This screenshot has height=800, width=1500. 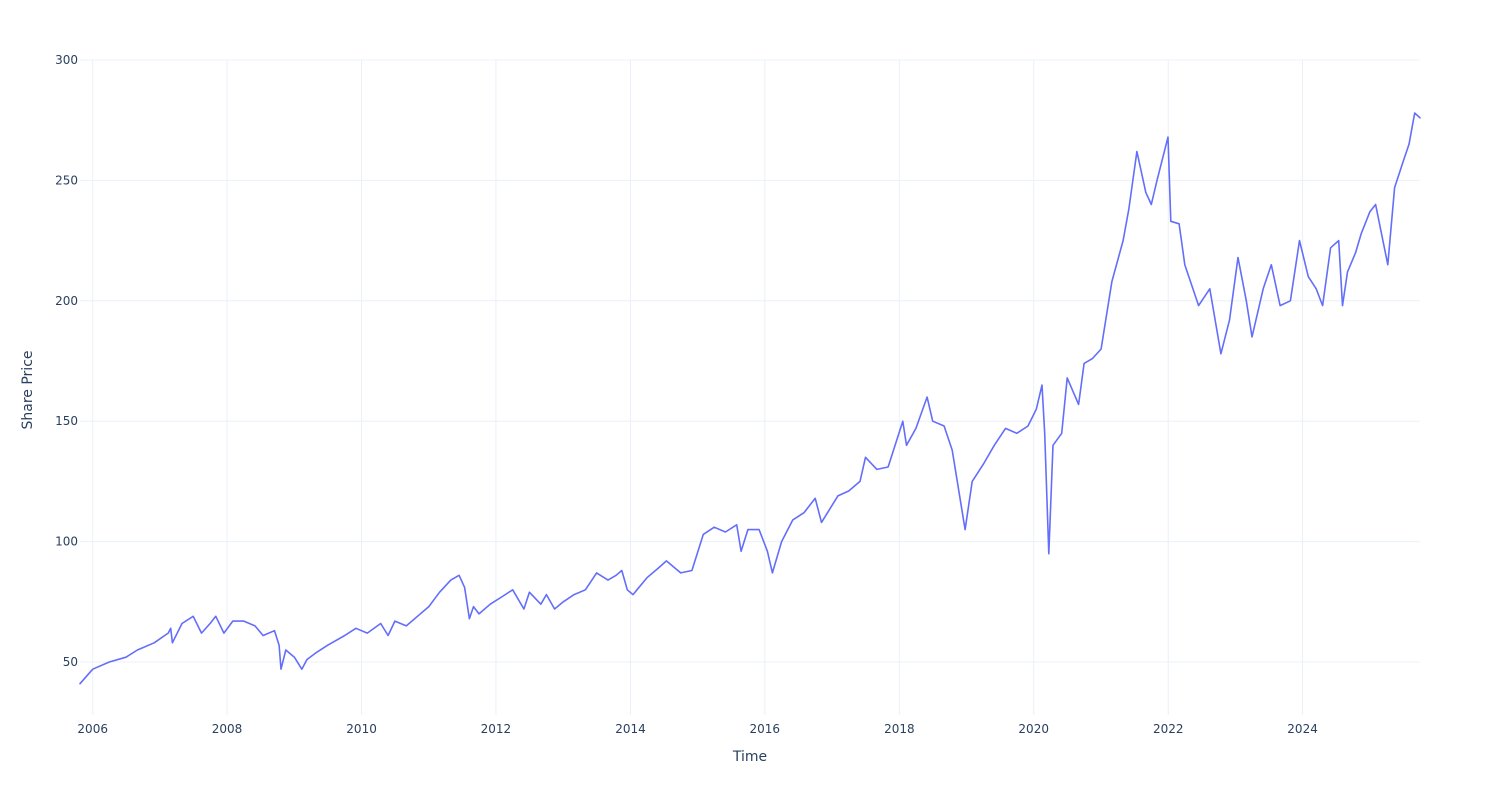 What do you see at coordinates (1033, 729) in the screenshot?
I see `x-tick-label: 2020` at bounding box center [1033, 729].